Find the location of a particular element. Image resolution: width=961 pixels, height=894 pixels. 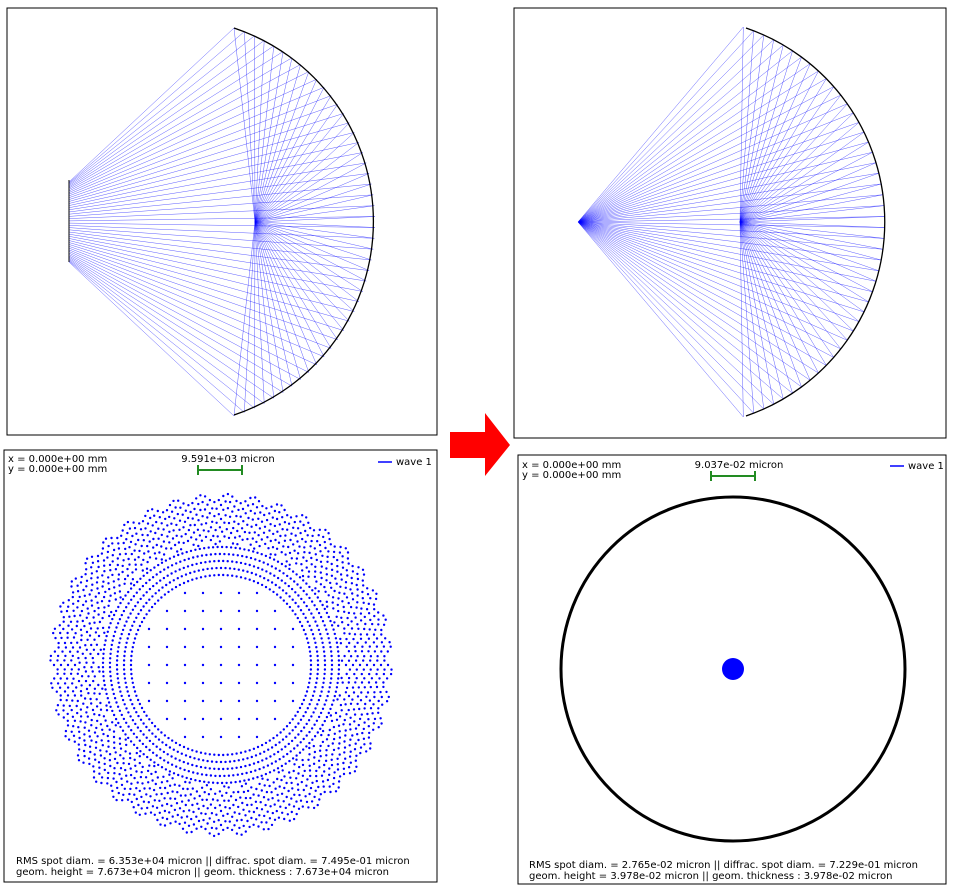

airy-circle is located at coordinates (733, 669).